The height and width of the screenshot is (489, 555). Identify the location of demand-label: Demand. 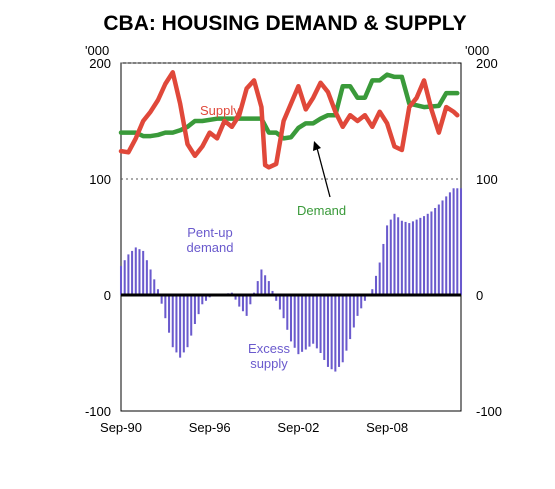
(321, 210).